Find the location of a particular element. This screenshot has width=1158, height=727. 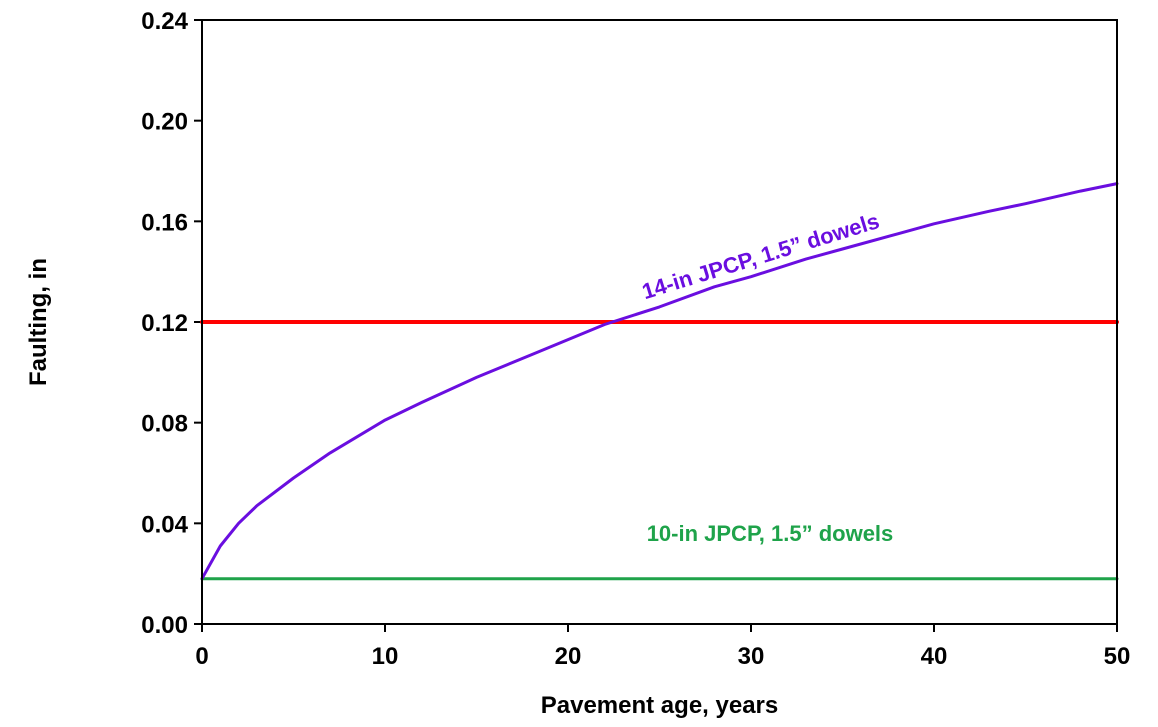

x-tick-label: 10 is located at coordinates (385, 656).